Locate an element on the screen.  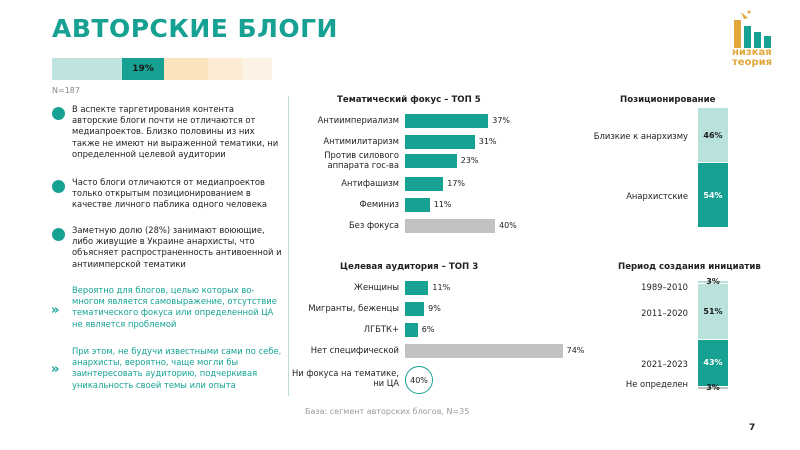
chart4-value: 43% is located at coordinates (713, 363).